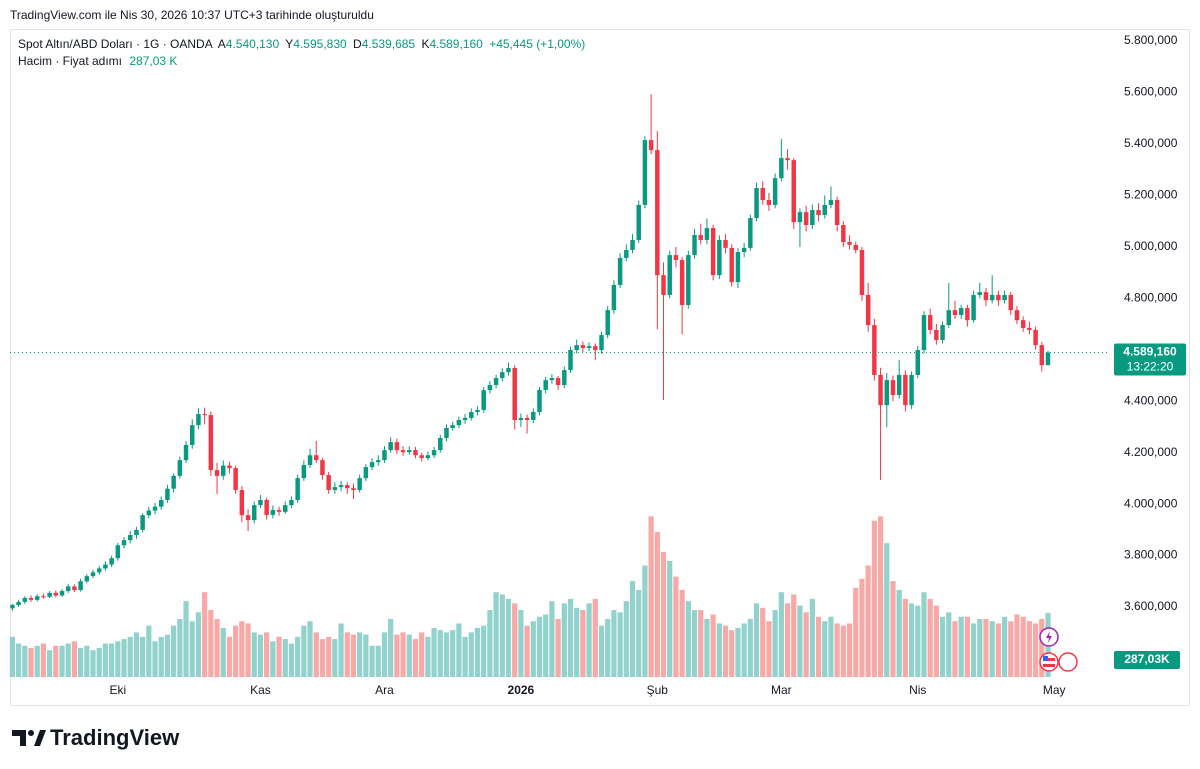  Describe the element at coordinates (456, 44) in the screenshot. I see `close-value: 4.589,160` at that location.